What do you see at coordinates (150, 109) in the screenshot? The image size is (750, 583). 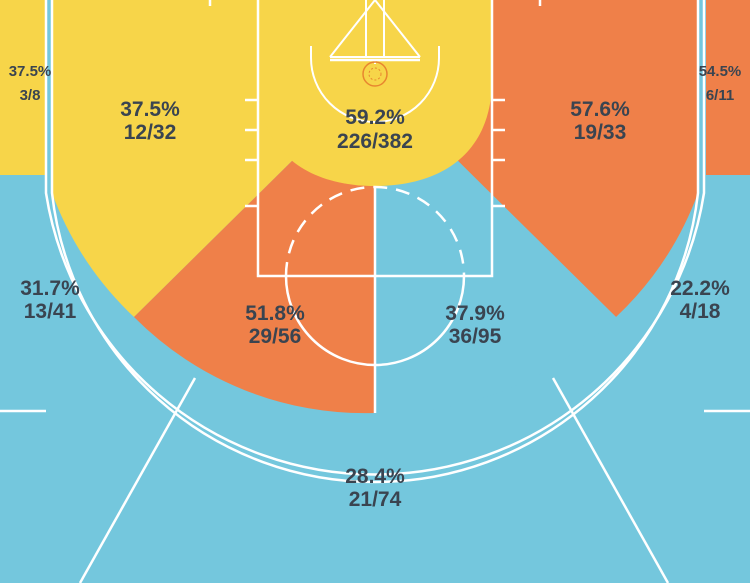 I see `label-pct-left-mid-baseline: 37.5%` at bounding box center [150, 109].